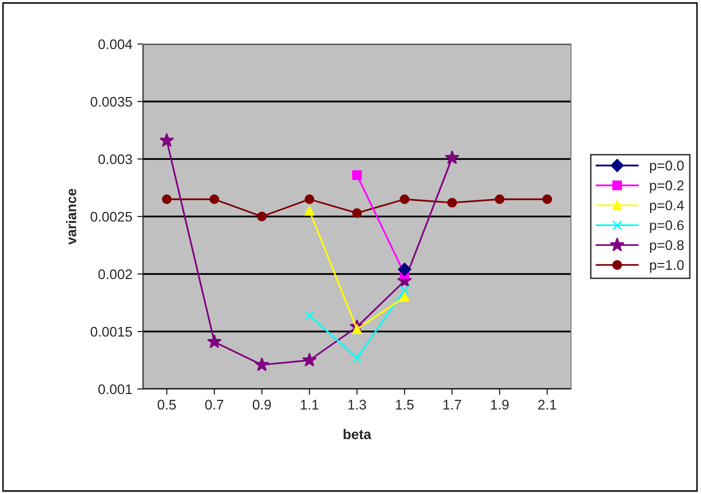 Image resolution: width=701 pixels, height=494 pixels. Describe the element at coordinates (667, 246) in the screenshot. I see `legend-label: p=0.8` at that location.